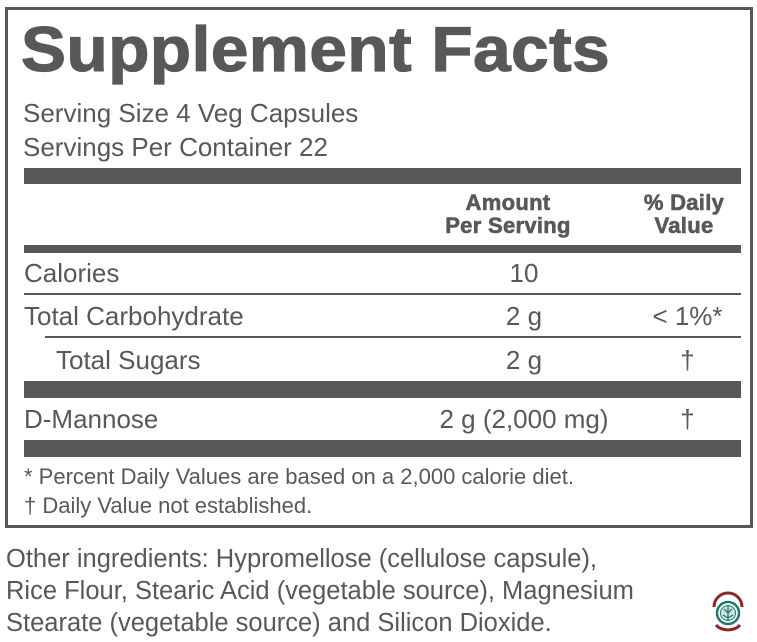 This screenshot has height=642, width=757. I want to click on nutrient-daily-value: < 1%*, so click(687, 316).